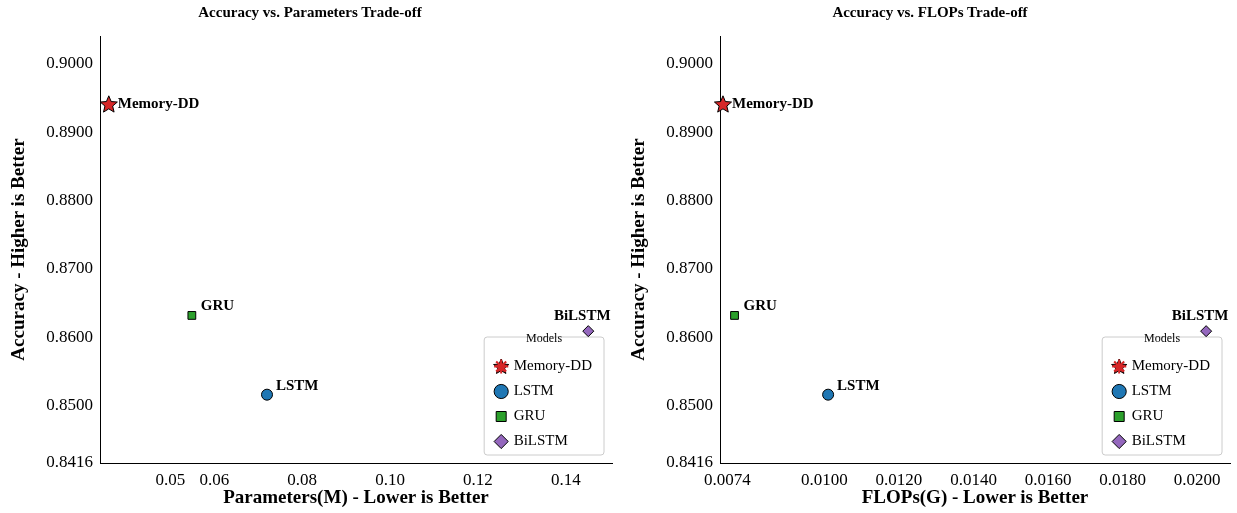 This screenshot has height=513, width=1237. Describe the element at coordinates (1123, 479) in the screenshot. I see `x-tick-label: 0.0180` at that location.